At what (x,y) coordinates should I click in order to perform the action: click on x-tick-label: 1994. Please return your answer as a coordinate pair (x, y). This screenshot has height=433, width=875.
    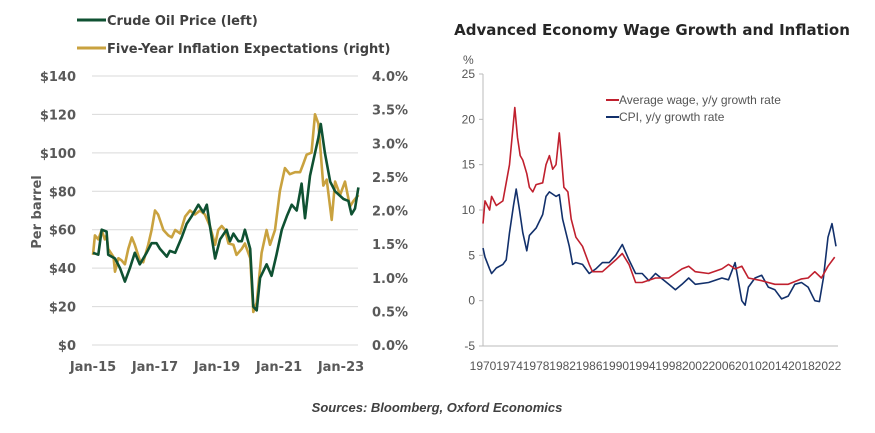
    Looking at the image, I should click on (642, 366).